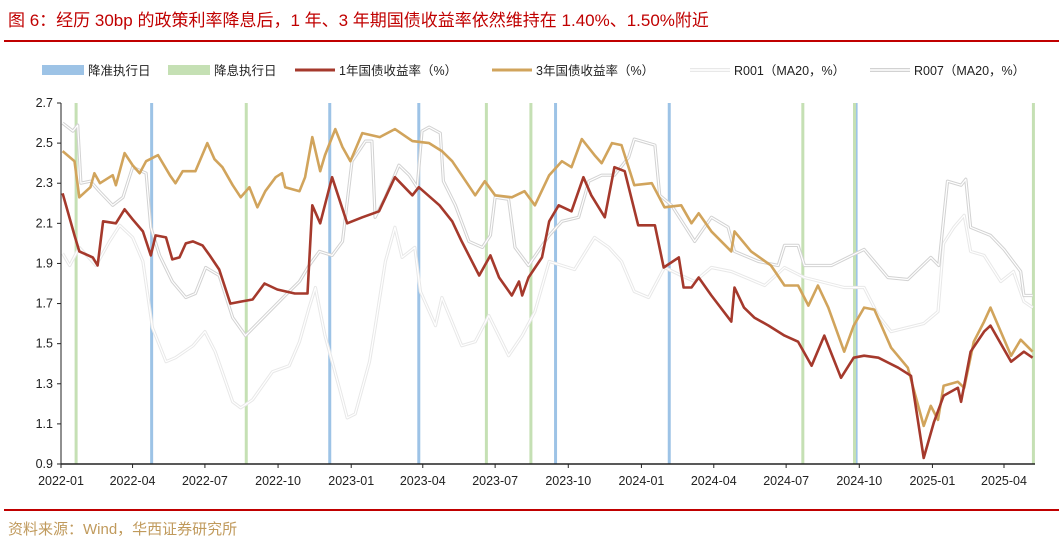  What do you see at coordinates (531, 510) in the screenshot?
I see `source-divider` at bounding box center [531, 510].